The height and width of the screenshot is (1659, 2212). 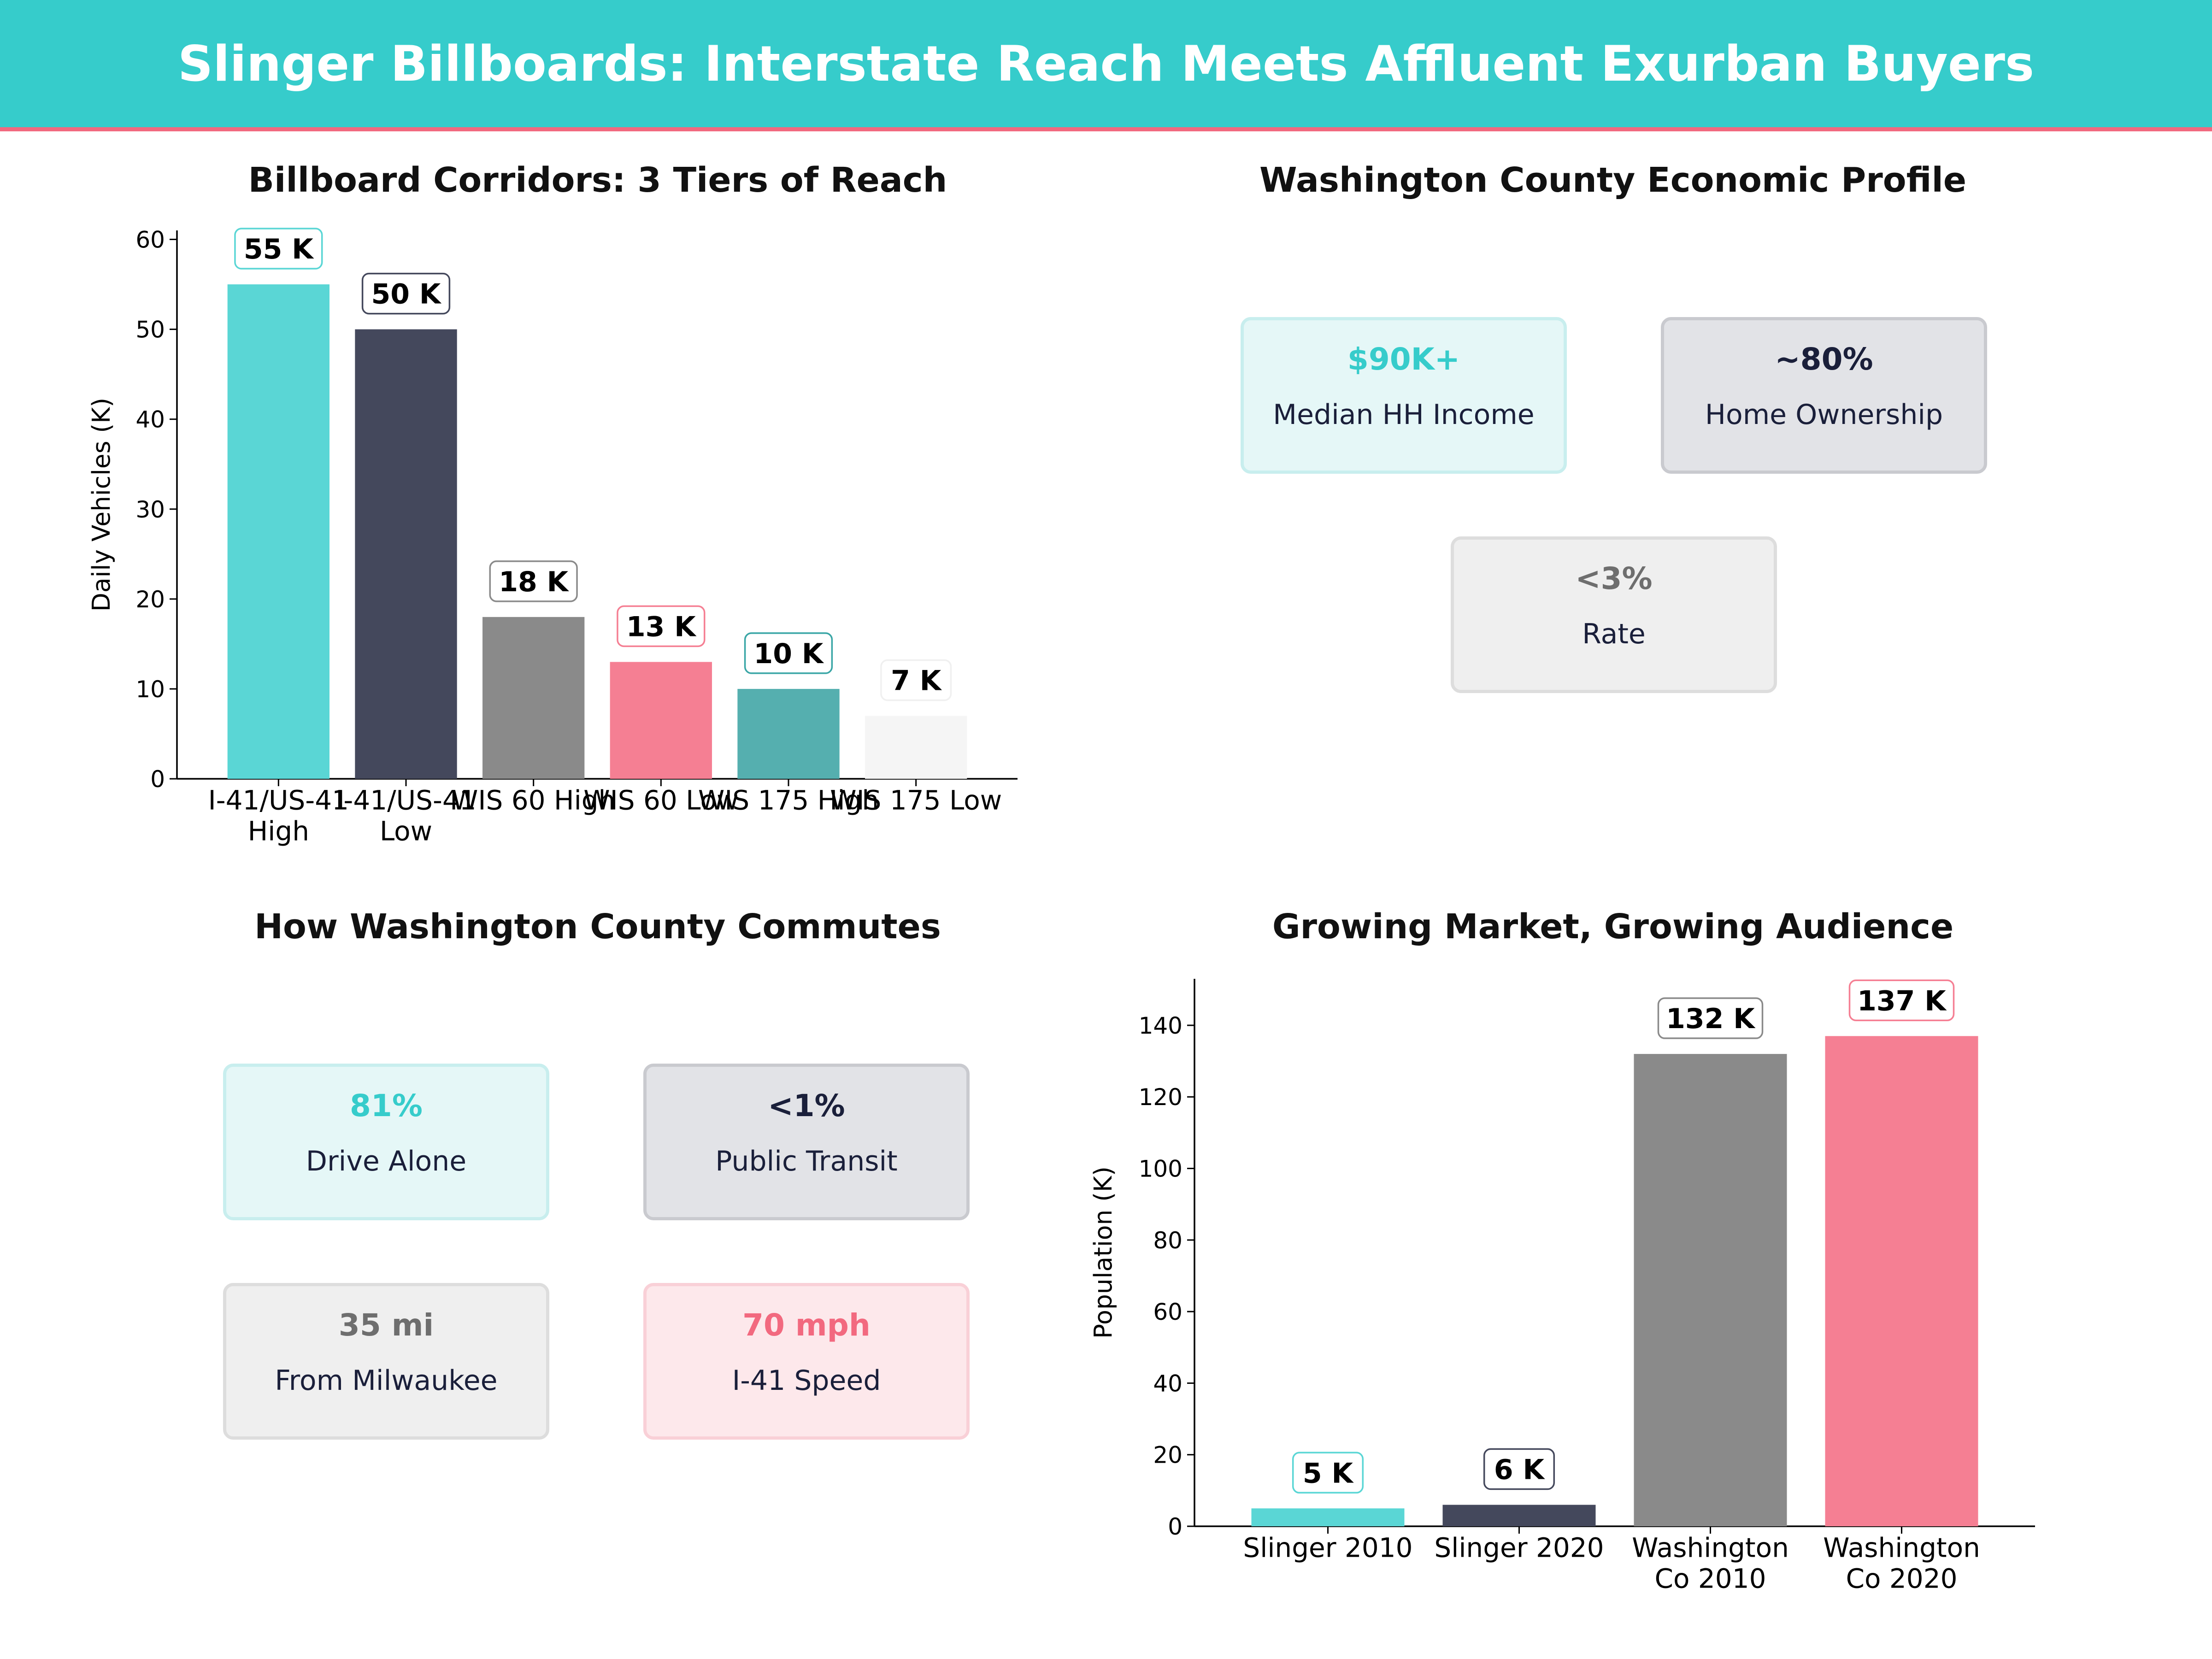 I want to click on x-tick-label: Washington Co 2020, so click(x=1901, y=1563).